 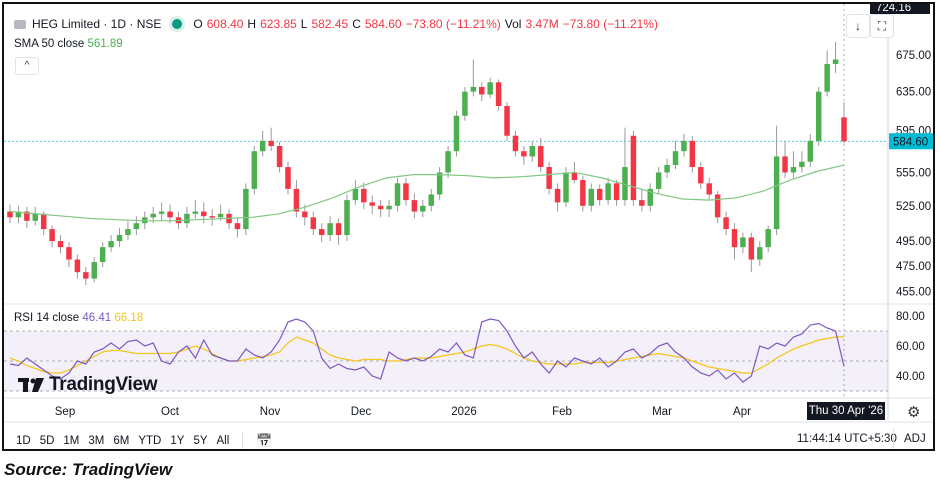 What do you see at coordinates (900, 9) in the screenshot?
I see `top-price-tag-bg` at bounding box center [900, 9].